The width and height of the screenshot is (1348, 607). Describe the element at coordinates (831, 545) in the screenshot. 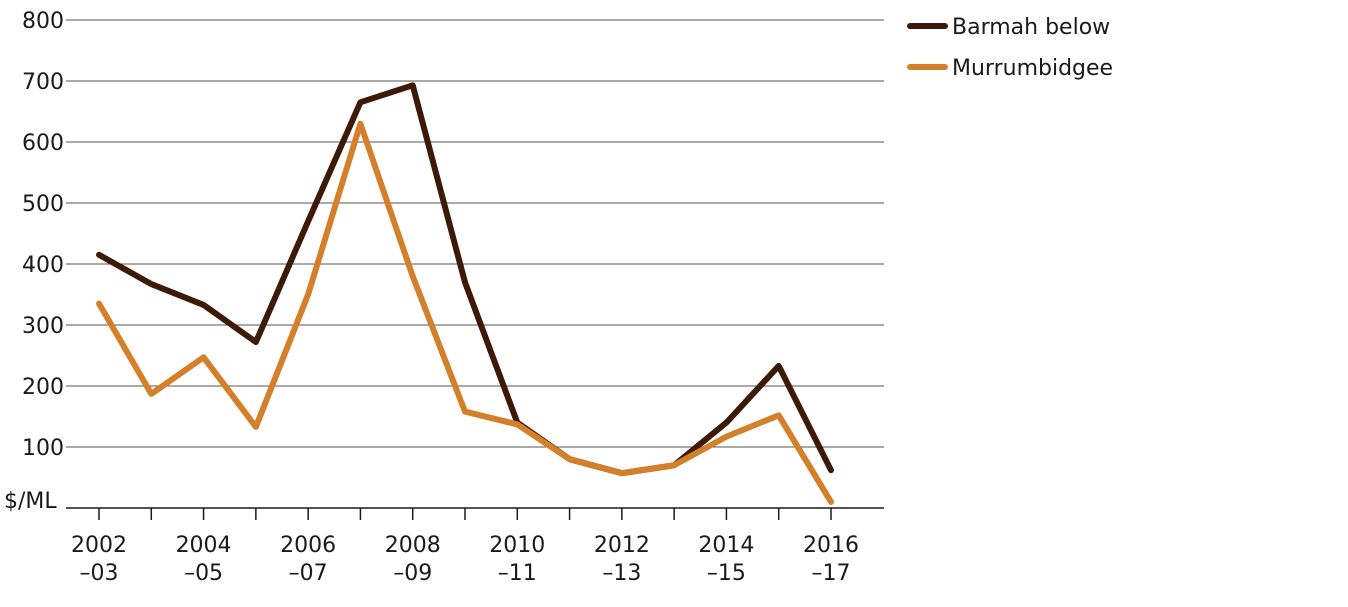

I see `x-tick-label-year: 2016` at that location.